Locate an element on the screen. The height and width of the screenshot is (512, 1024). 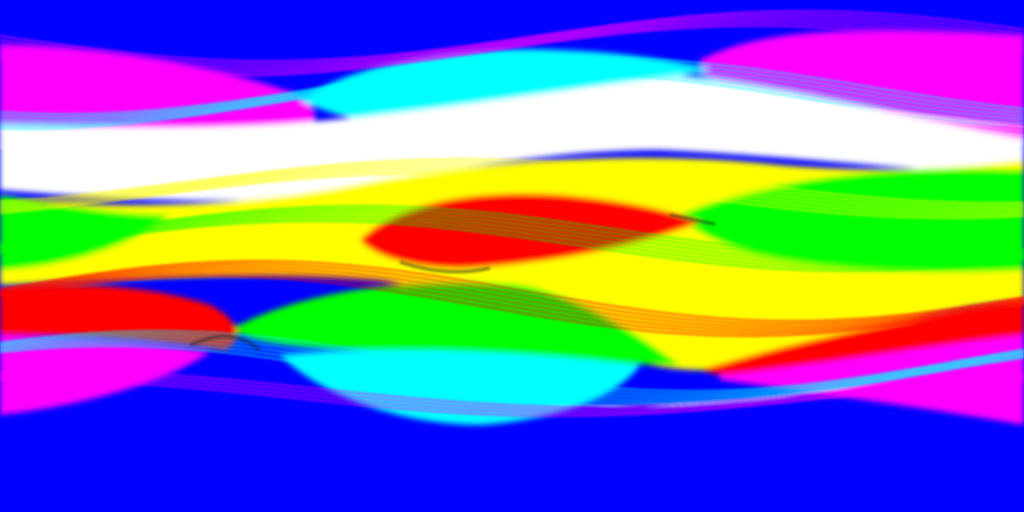
dark-seam-middle is located at coordinates (445, 267).